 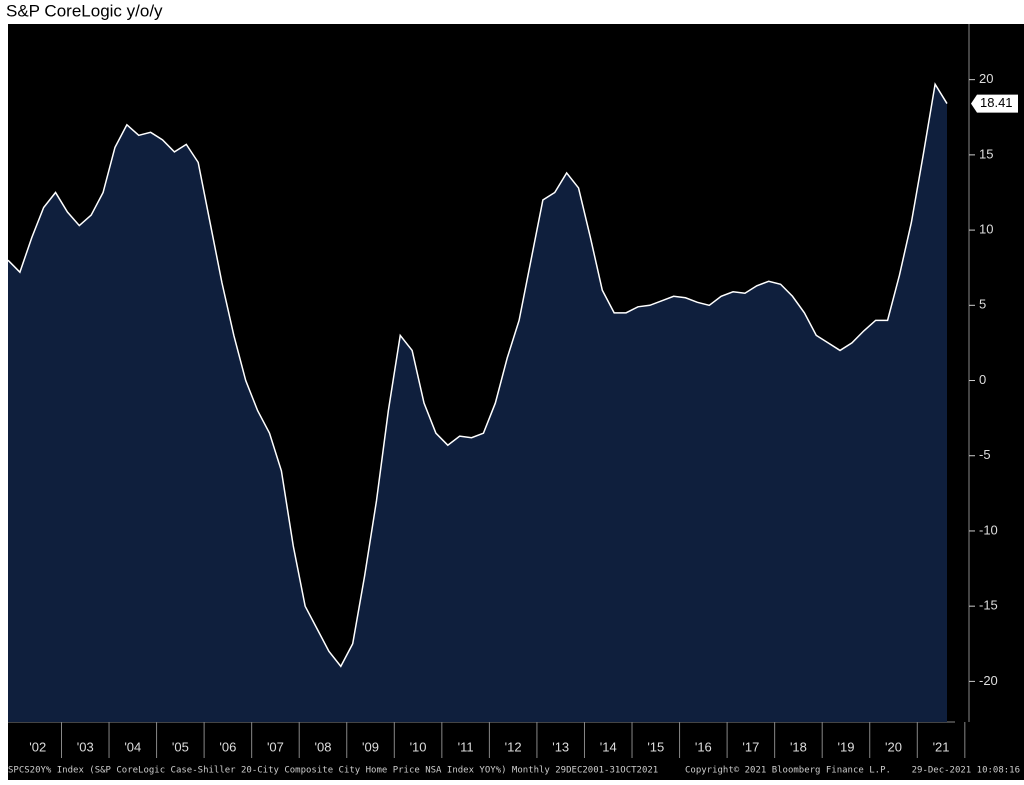 I want to click on chart-title: S&P CoreLogic y/o/y, so click(x=84, y=10).